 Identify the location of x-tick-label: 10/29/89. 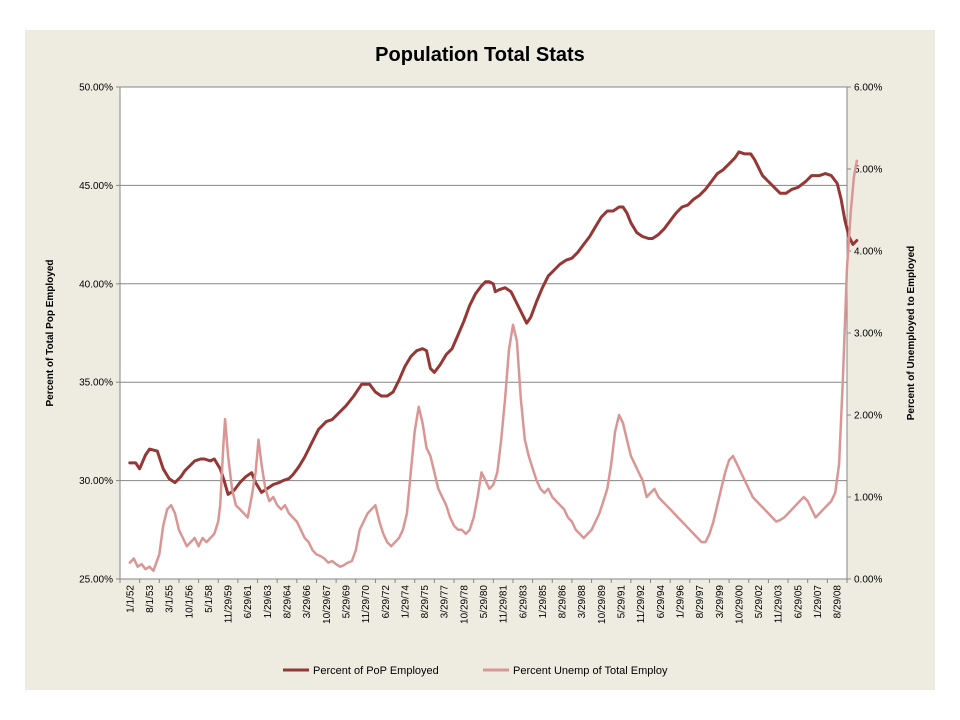
(602, 604).